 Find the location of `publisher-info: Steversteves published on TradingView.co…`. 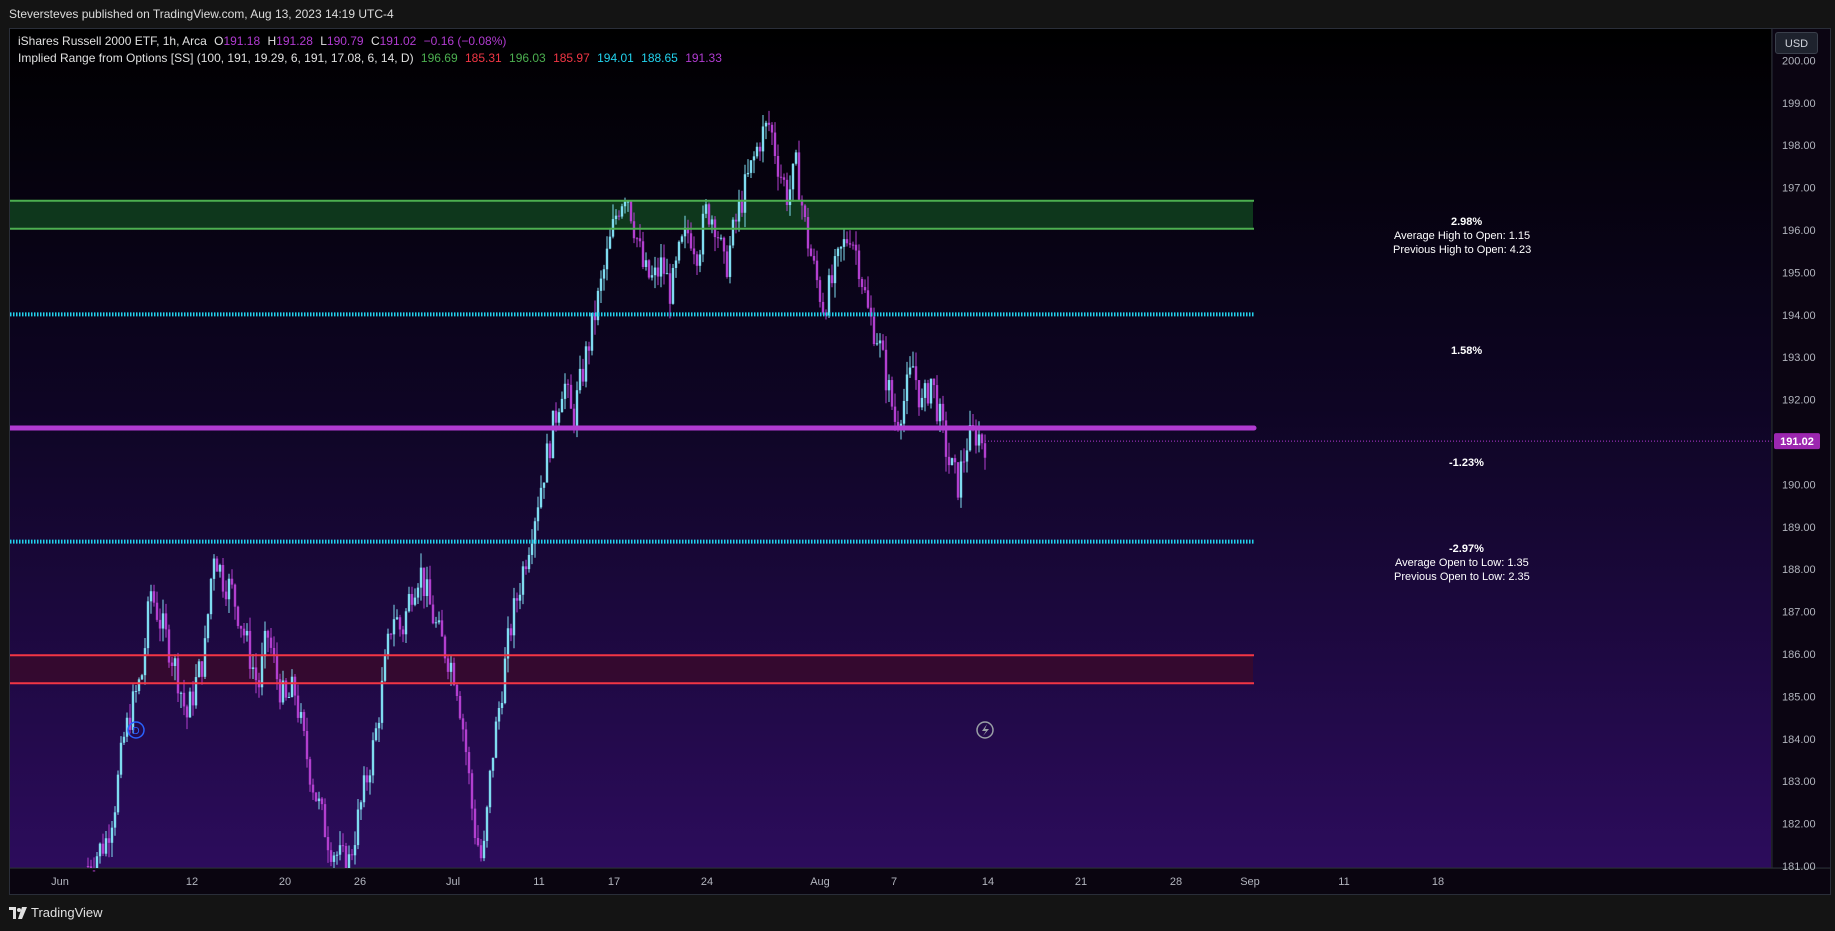

publisher-info: Steversteves published on TradingView.co… is located at coordinates (201, 14).